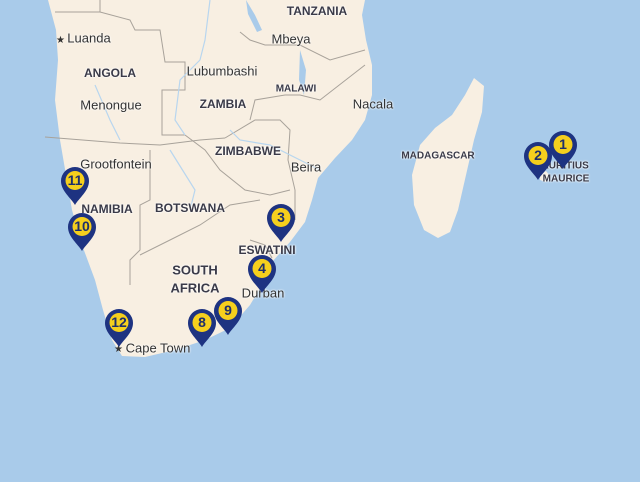 The height and width of the screenshot is (482, 640). Describe the element at coordinates (538, 155) in the screenshot. I see `marker-number: 2` at that location.